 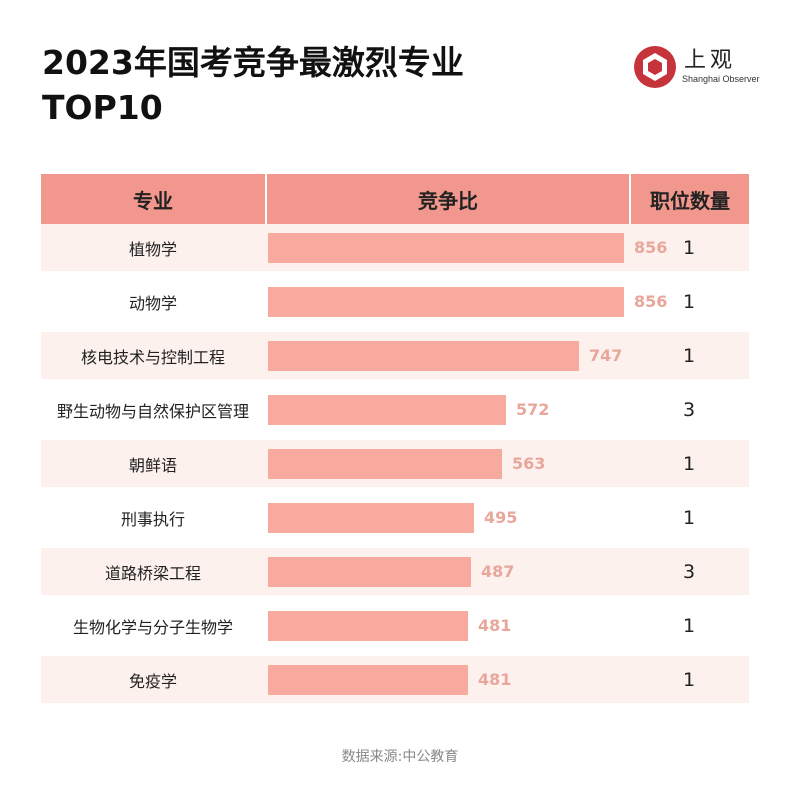 What do you see at coordinates (529, 463) in the screenshot?
I see `bar-value-label: 563` at bounding box center [529, 463].